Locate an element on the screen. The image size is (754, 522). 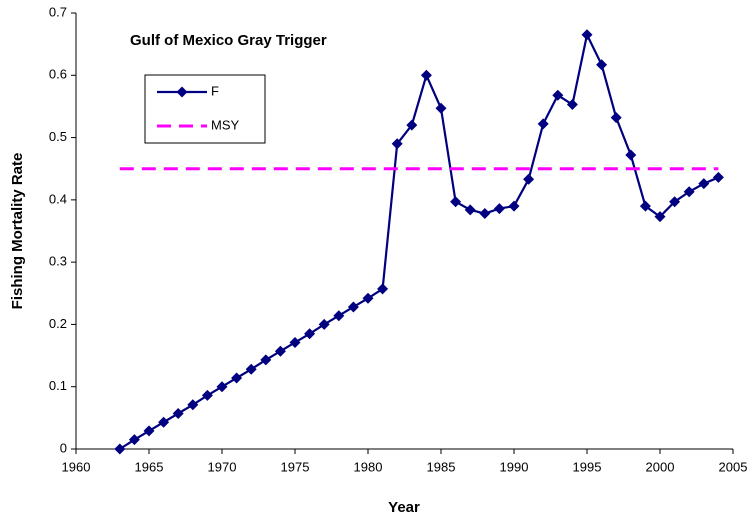
y-tick-label: 0.7 is located at coordinates (58, 11).